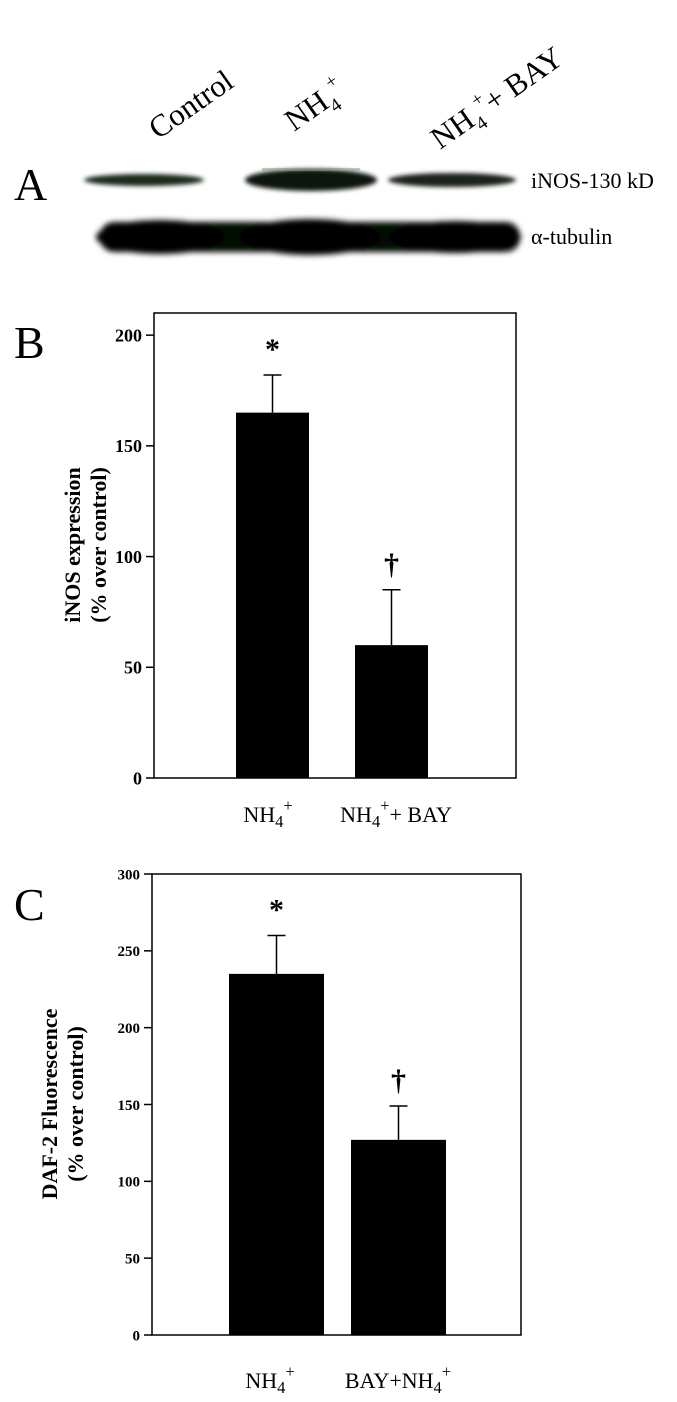  What do you see at coordinates (137, 778) in the screenshot?
I see `chart-b-ytick-label: 0` at bounding box center [137, 778].